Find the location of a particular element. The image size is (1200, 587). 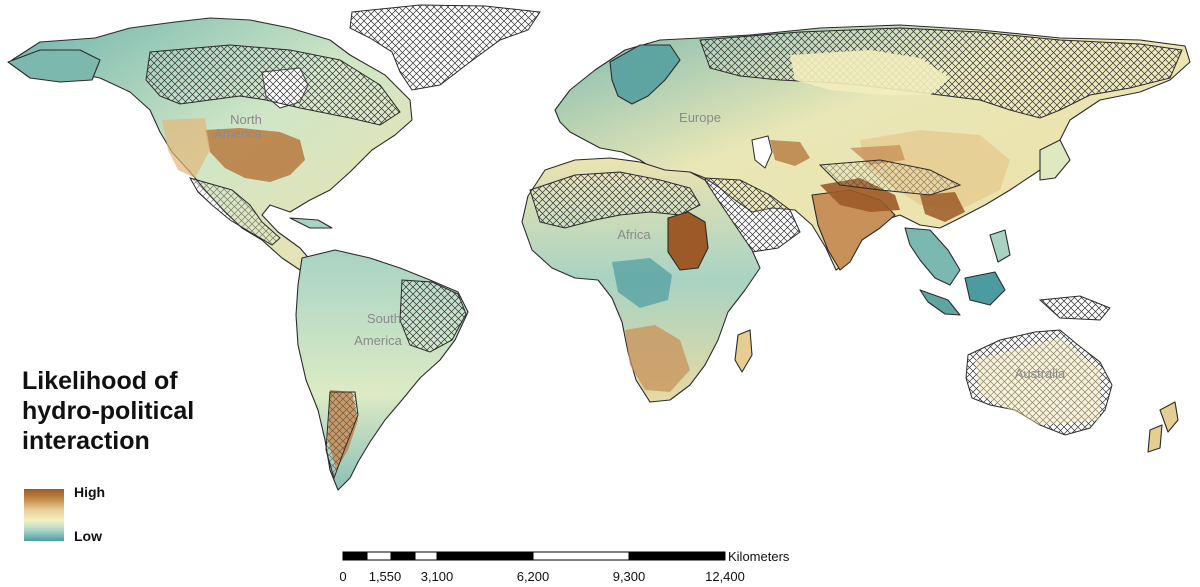

siberia-mid-region is located at coordinates (870, 72).